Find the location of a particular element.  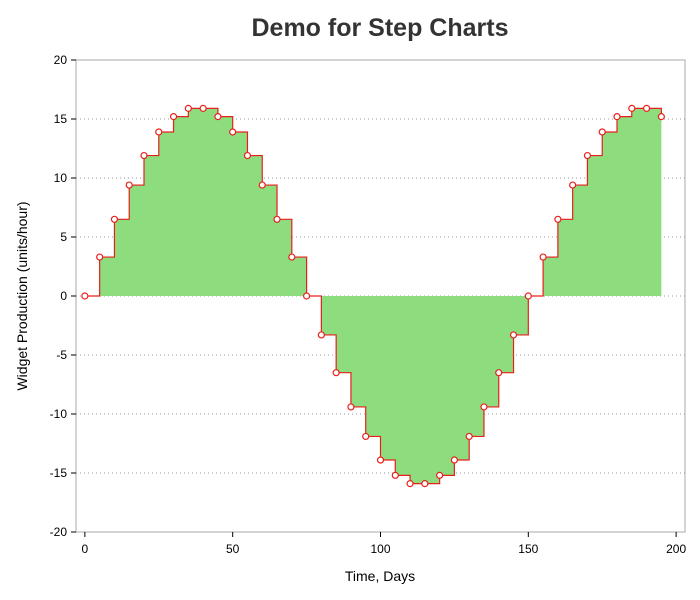

y-tick-label: -15 is located at coordinates (59, 473).